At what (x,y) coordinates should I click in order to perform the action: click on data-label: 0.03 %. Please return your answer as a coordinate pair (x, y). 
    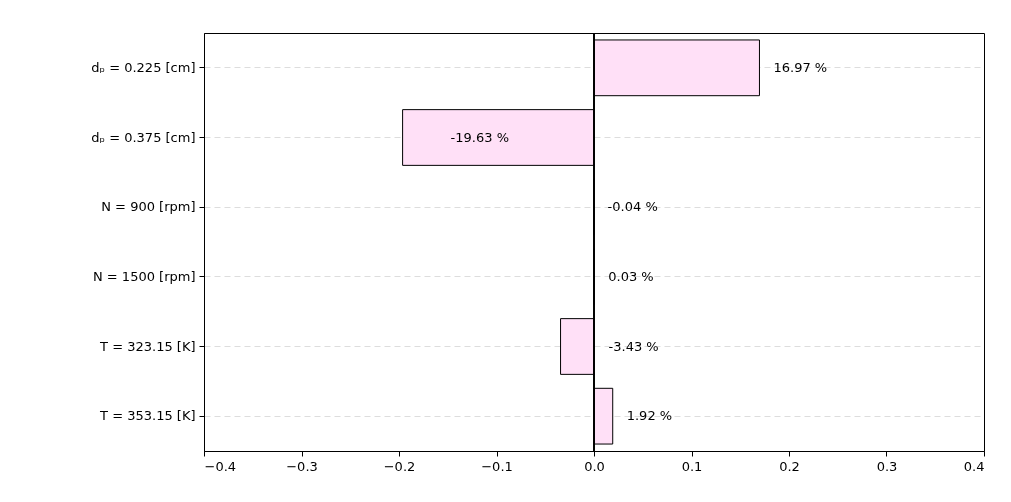
    Looking at the image, I should click on (631, 276).